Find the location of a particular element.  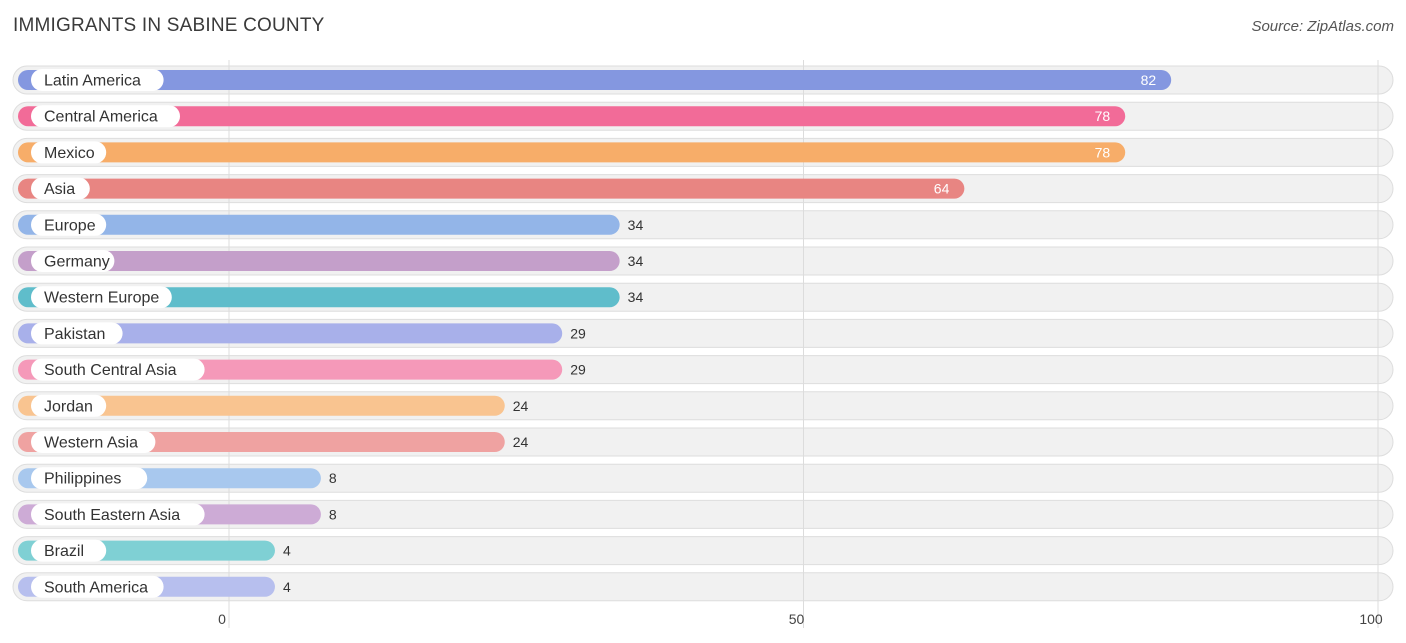

category-label: Europe is located at coordinates (70, 225).